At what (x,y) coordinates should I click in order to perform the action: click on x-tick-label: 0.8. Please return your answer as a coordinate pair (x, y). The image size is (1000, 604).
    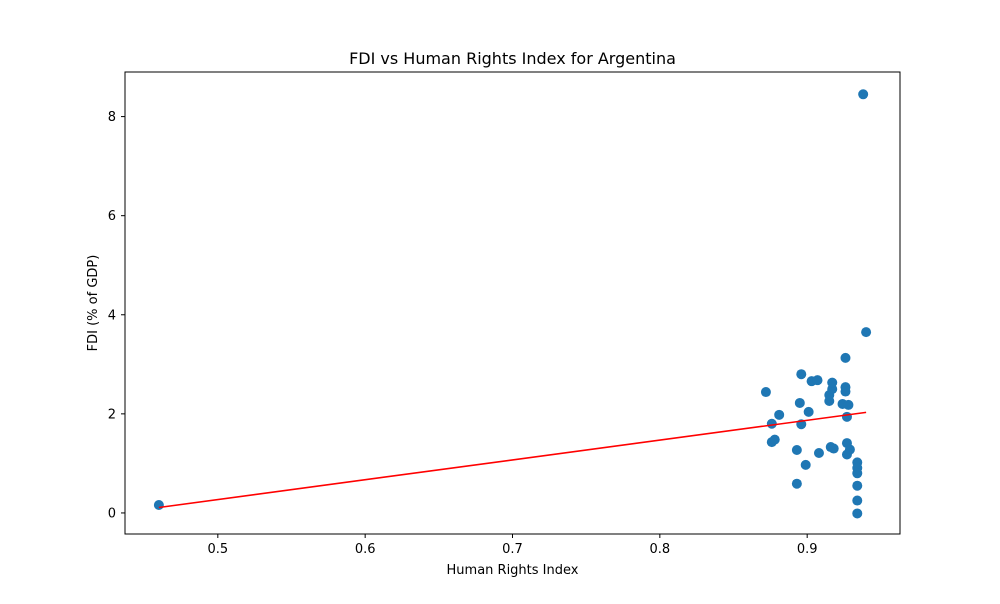
    Looking at the image, I should click on (659, 549).